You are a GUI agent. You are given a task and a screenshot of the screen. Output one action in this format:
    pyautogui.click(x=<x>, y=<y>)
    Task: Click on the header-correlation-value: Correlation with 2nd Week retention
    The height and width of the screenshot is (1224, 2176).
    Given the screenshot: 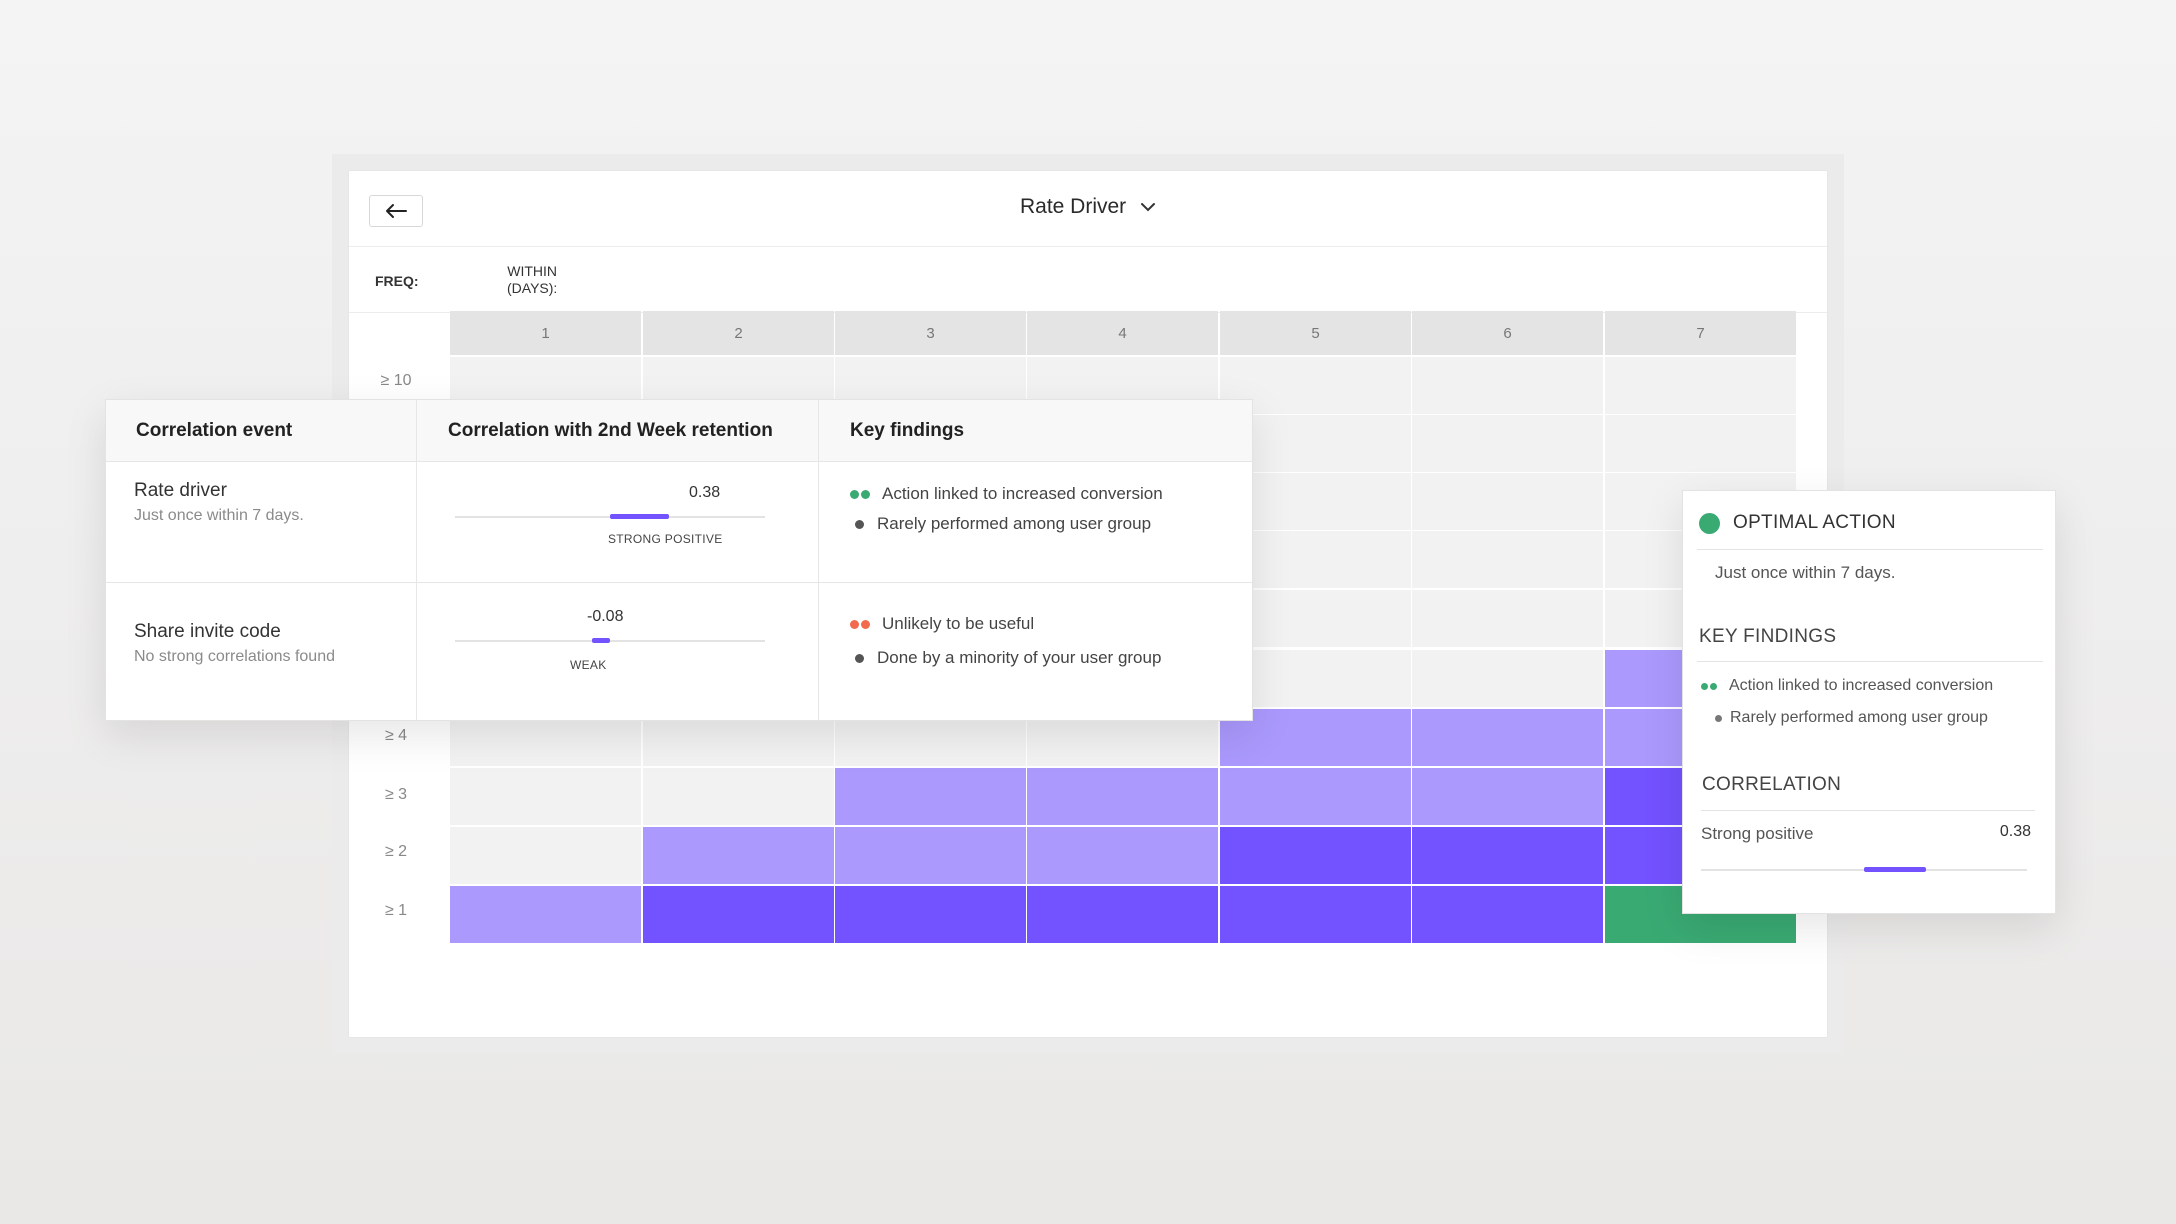 What is the action you would take?
    pyautogui.click(x=610, y=430)
    